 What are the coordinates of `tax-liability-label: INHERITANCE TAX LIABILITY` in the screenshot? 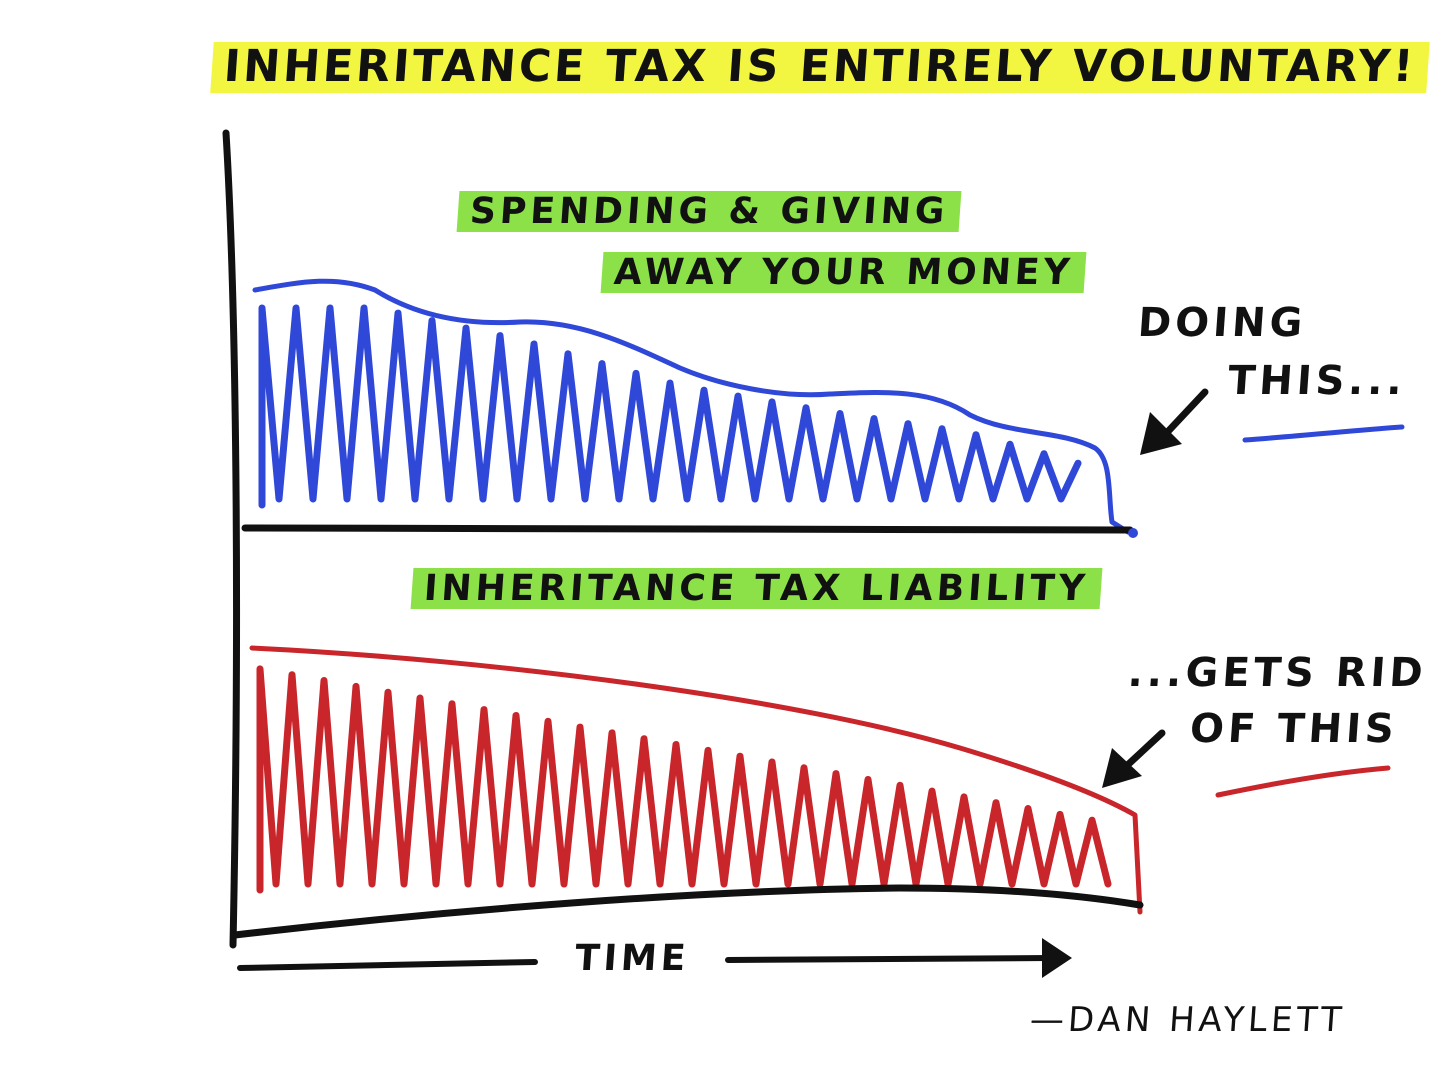 It's located at (756, 589).